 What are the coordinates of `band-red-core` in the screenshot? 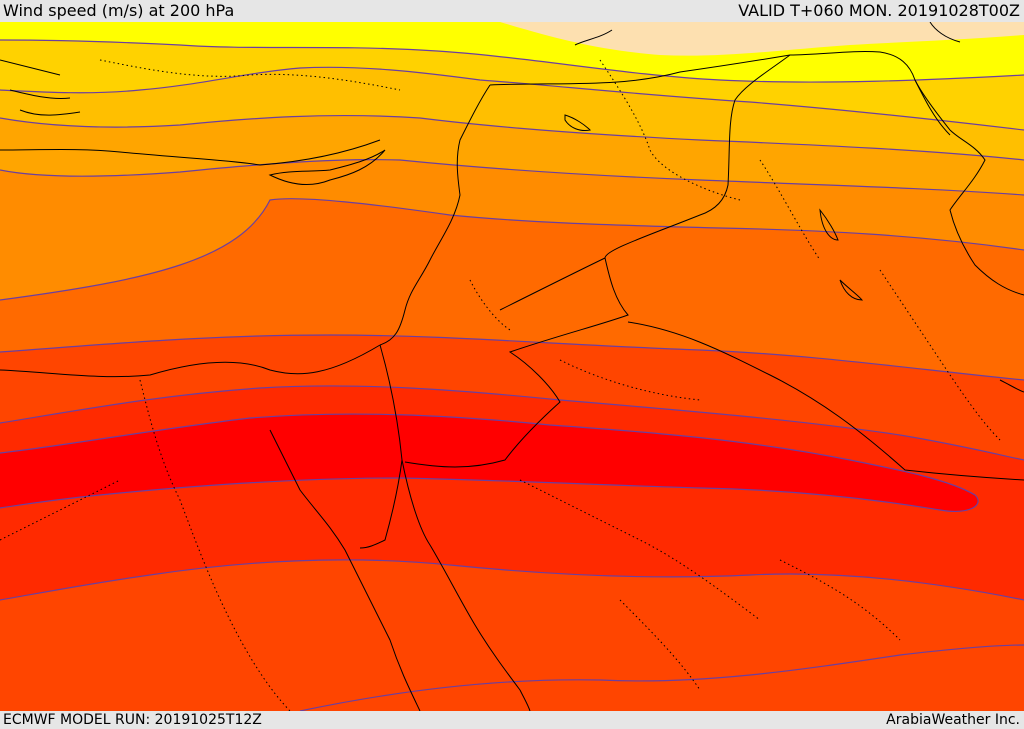 It's located at (489, 463).